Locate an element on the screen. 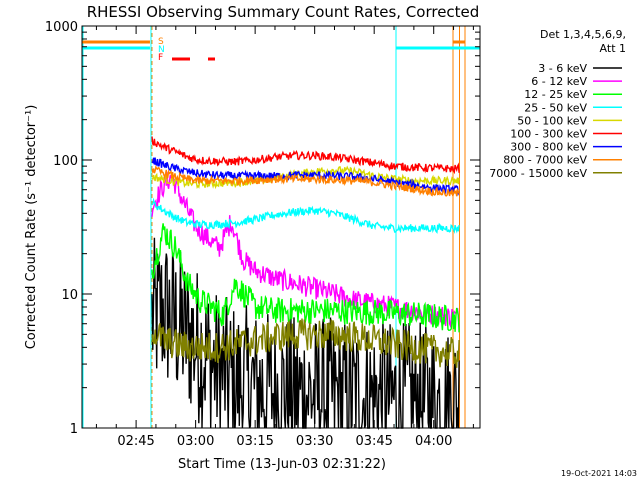 The height and width of the screenshot is (480, 640). y-tick-label: 1000 is located at coordinates (61, 27).